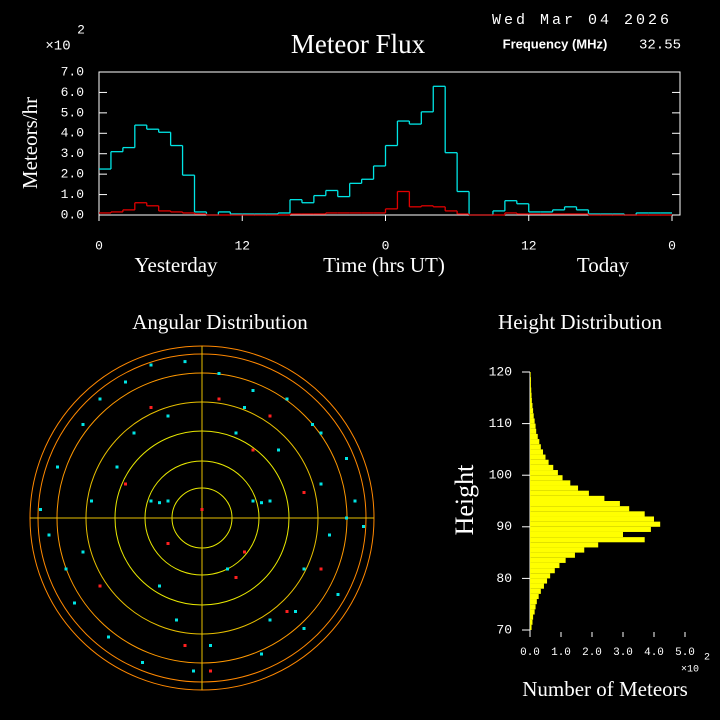 This screenshot has width=720, height=720. I want to click on x-tick-label: 3.0, so click(623, 653).